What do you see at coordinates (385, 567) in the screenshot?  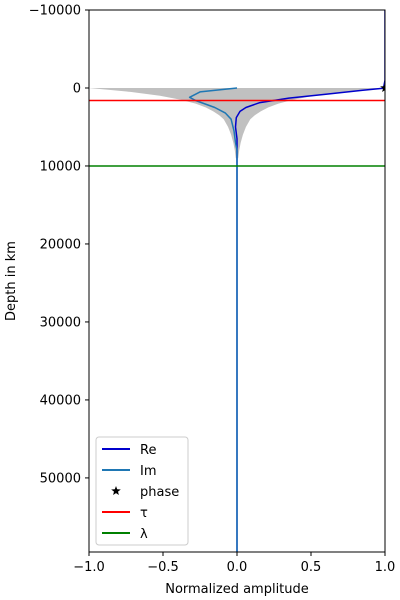 I see `x-tick-label: 1.0` at bounding box center [385, 567].